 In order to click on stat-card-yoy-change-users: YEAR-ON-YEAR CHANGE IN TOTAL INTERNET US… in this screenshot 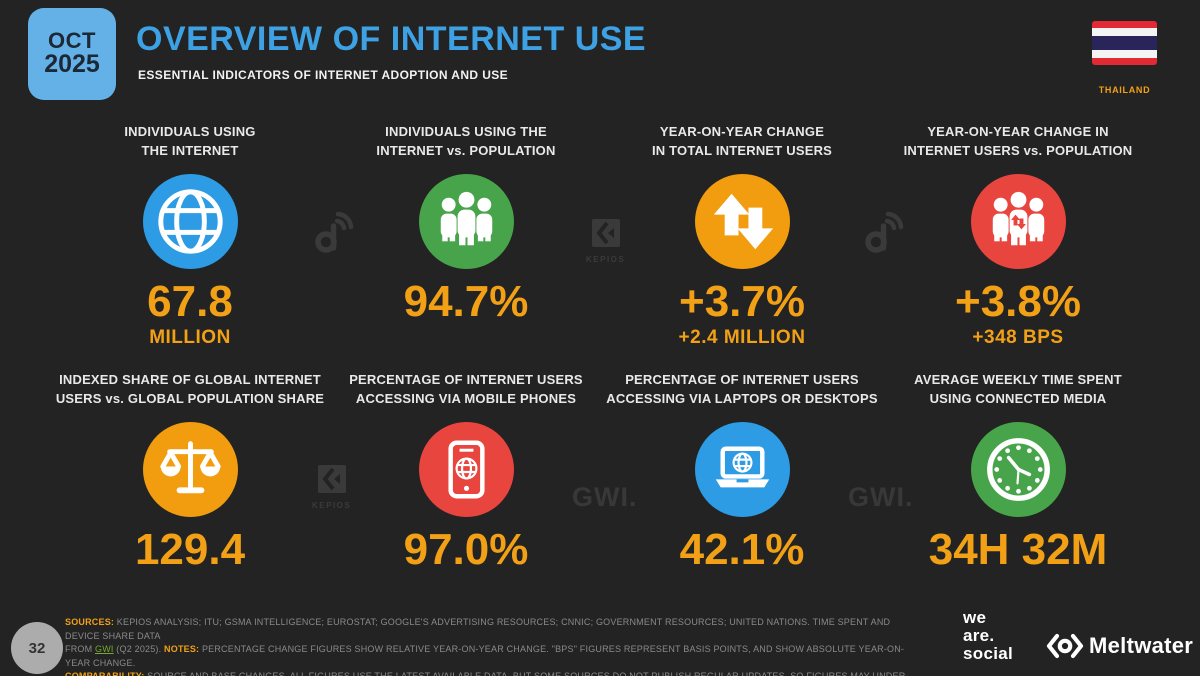, I will do `click(742, 235)`.